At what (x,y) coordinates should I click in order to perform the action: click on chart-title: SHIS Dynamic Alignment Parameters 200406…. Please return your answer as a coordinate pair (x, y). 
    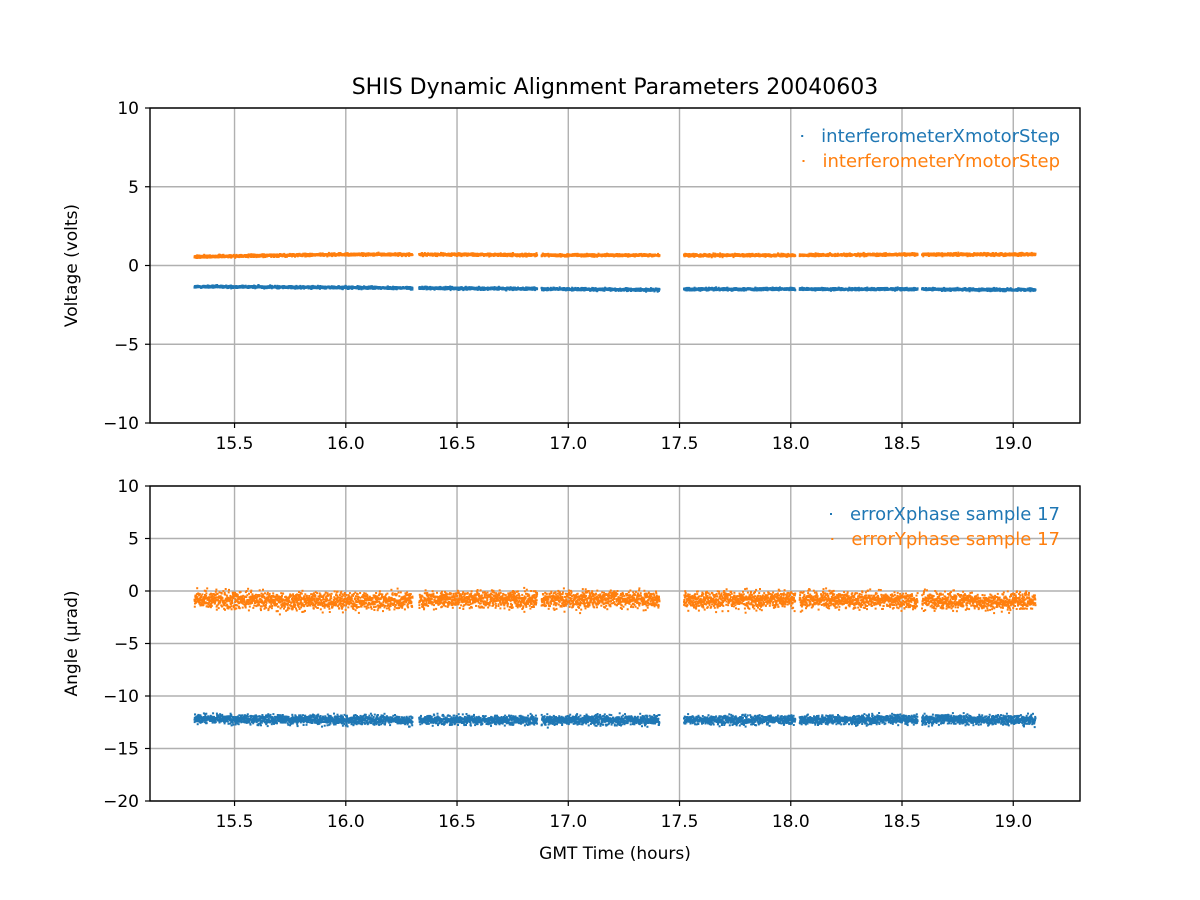
    Looking at the image, I should click on (615, 87).